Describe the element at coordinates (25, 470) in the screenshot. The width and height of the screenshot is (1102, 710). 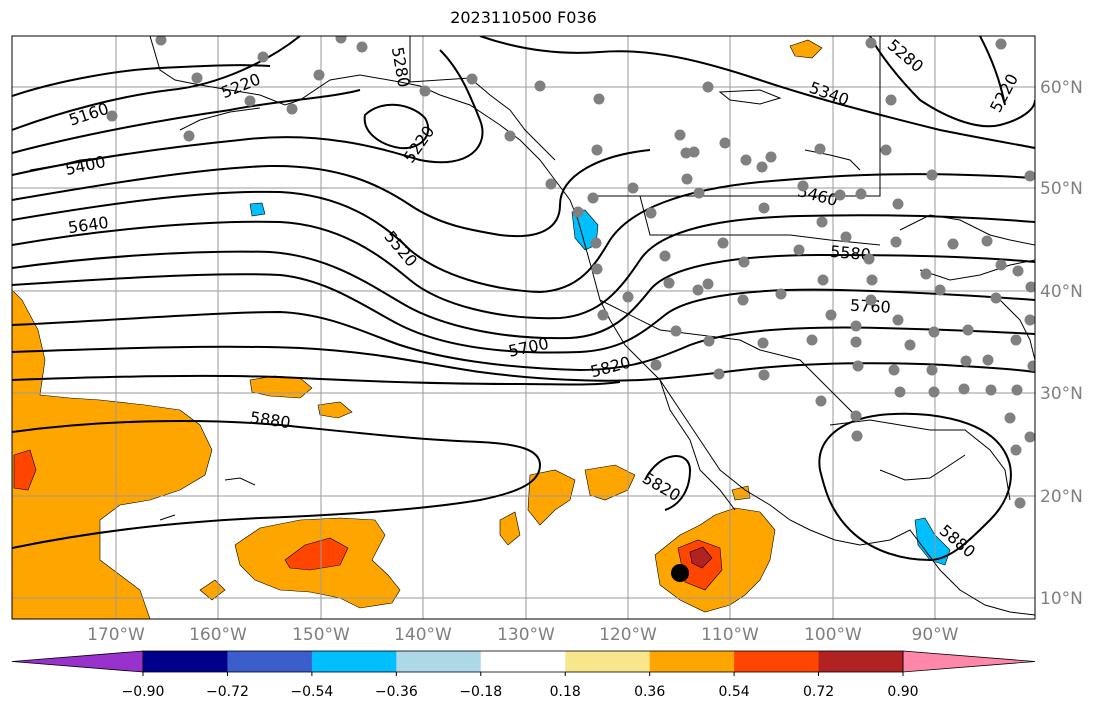
I see `shade-red-west` at that location.